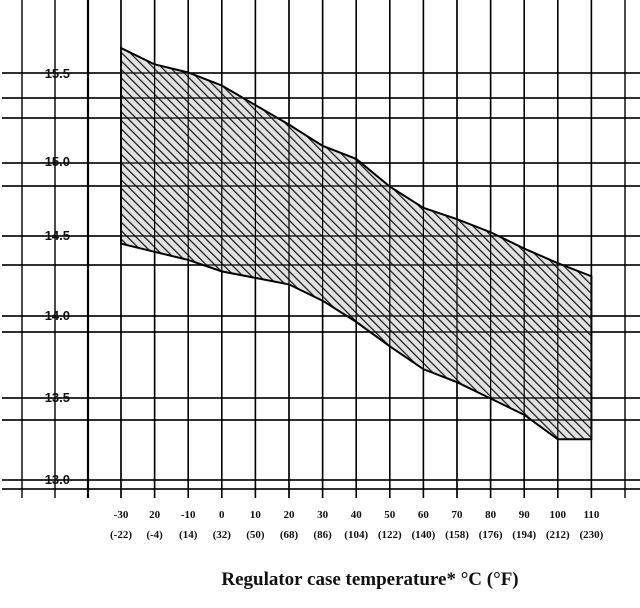 This screenshot has height=608, width=640. I want to click on x-tick-celsius: 110, so click(591, 515).